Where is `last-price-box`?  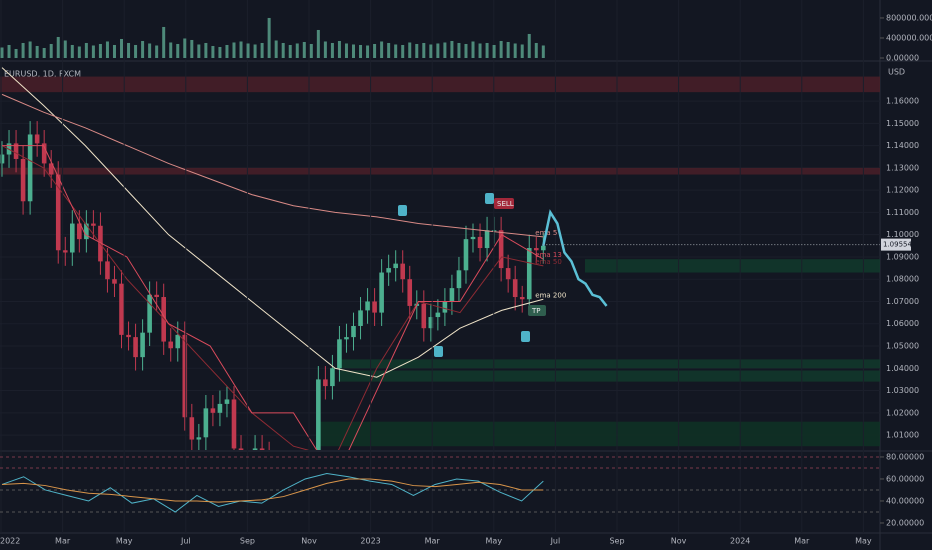
last-price-box is located at coordinates (896, 244).